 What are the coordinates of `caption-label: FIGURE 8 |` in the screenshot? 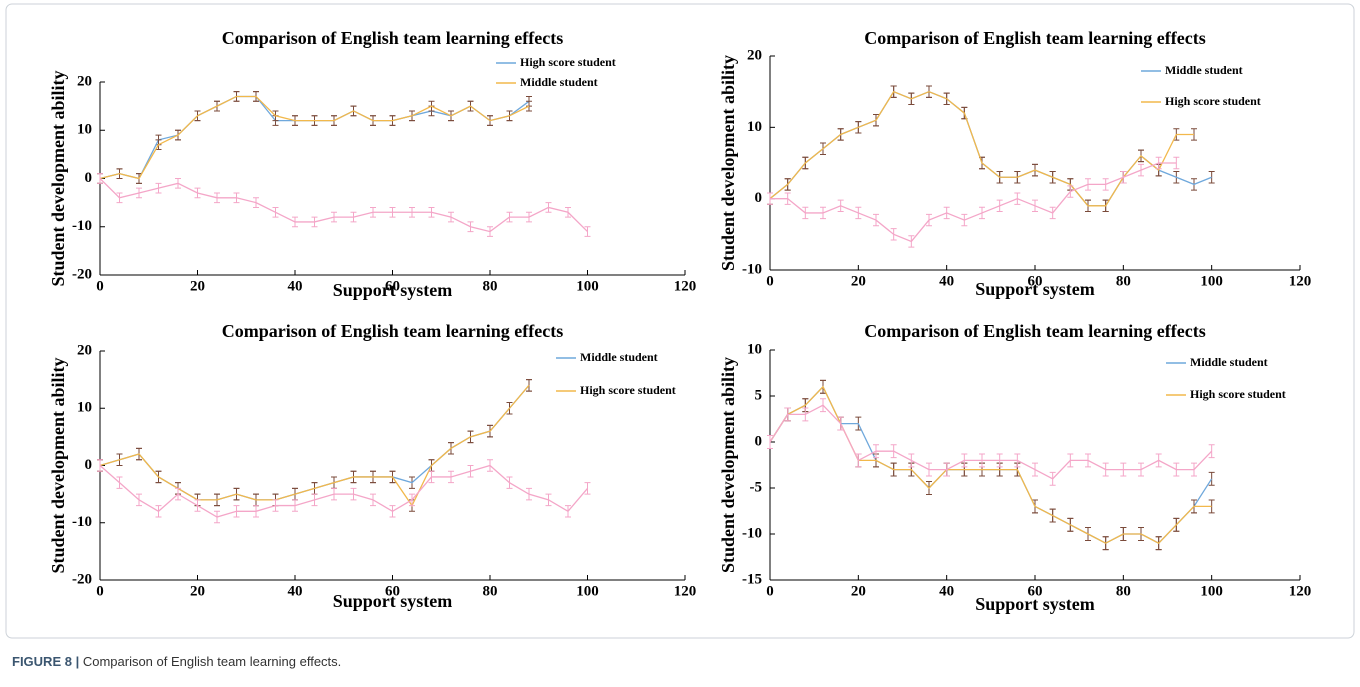 It's located at (45, 661).